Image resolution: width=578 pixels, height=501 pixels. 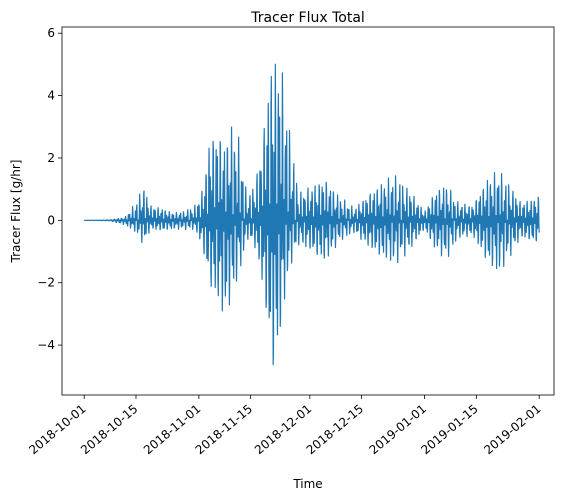 I want to click on x-axis-label: Time, so click(x=307, y=484).